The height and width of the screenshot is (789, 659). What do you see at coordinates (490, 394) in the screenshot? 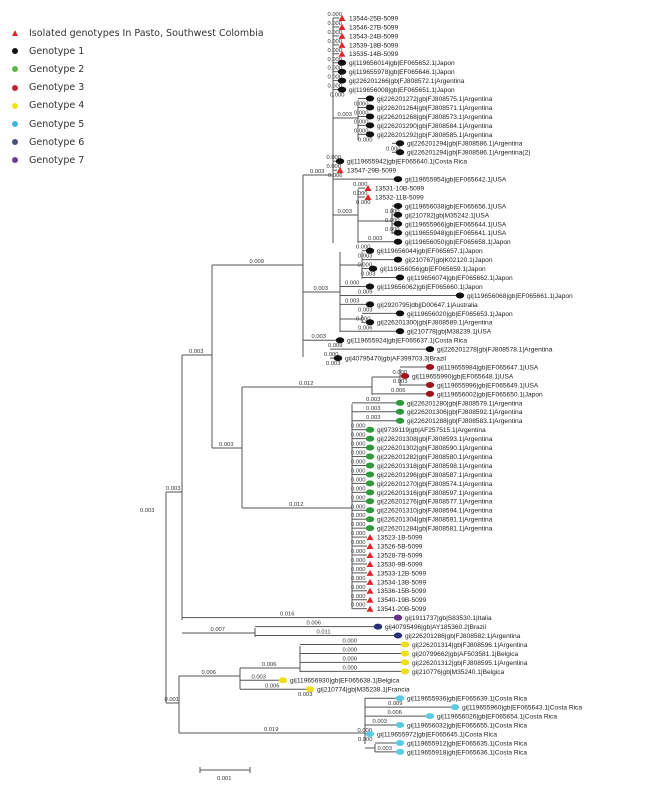
I see `leaf-label: gi|119656002|gb|EF065650.1|Japon` at bounding box center [490, 394].